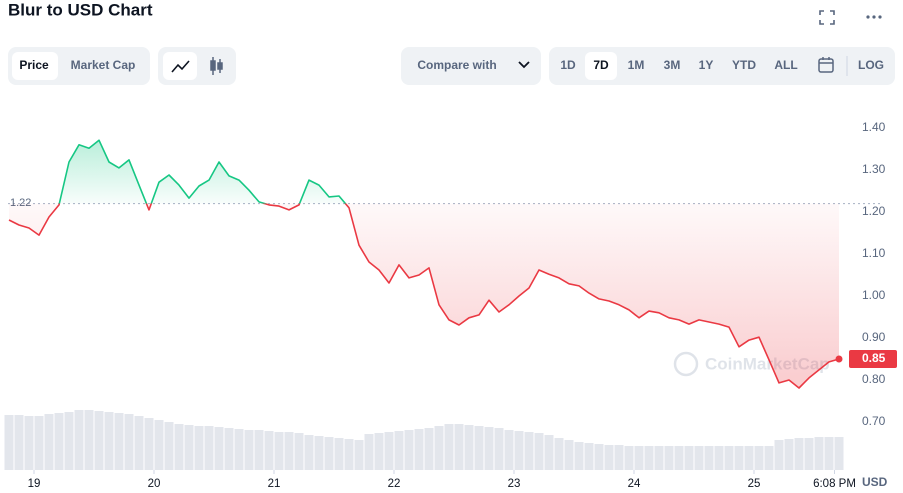 The height and width of the screenshot is (493, 903). I want to click on currency-label: USD, so click(875, 482).